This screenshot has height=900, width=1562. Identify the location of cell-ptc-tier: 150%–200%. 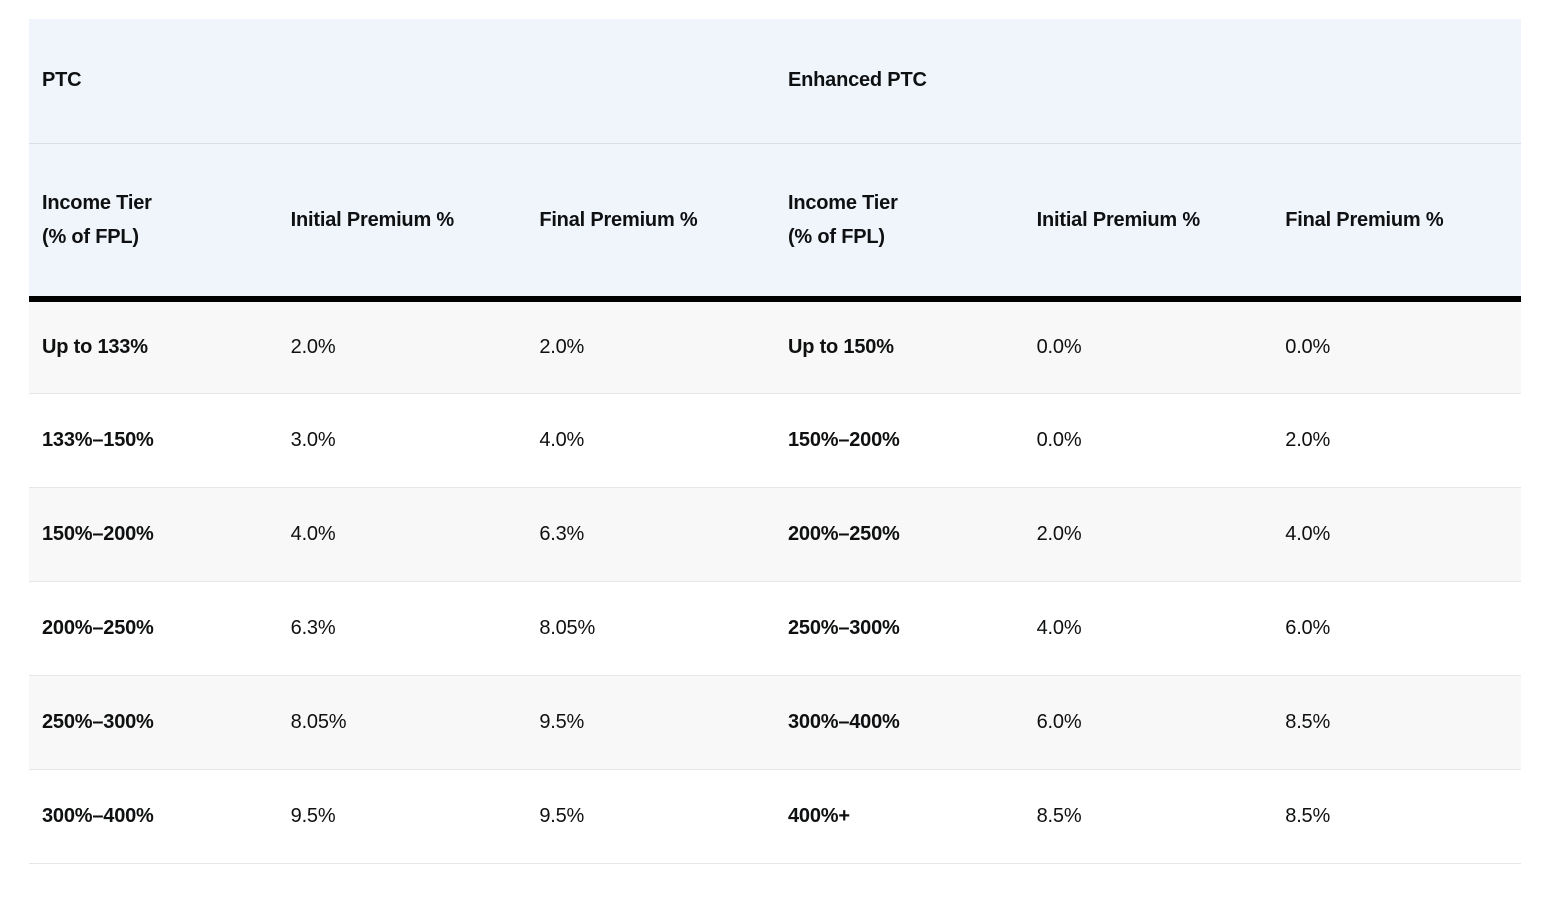
(153, 533).